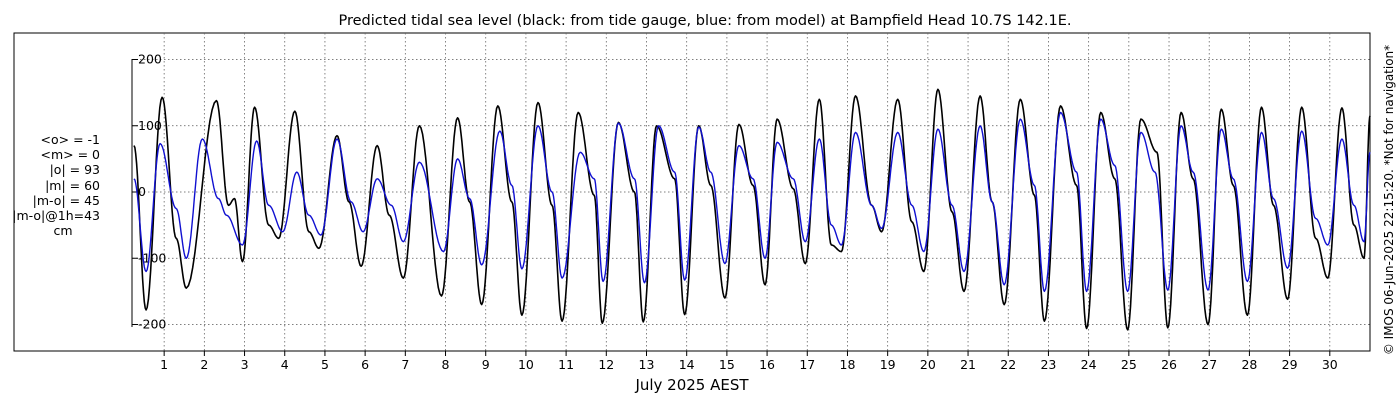  What do you see at coordinates (687, 364) in the screenshot?
I see `x-tick-label: 14` at bounding box center [687, 364].